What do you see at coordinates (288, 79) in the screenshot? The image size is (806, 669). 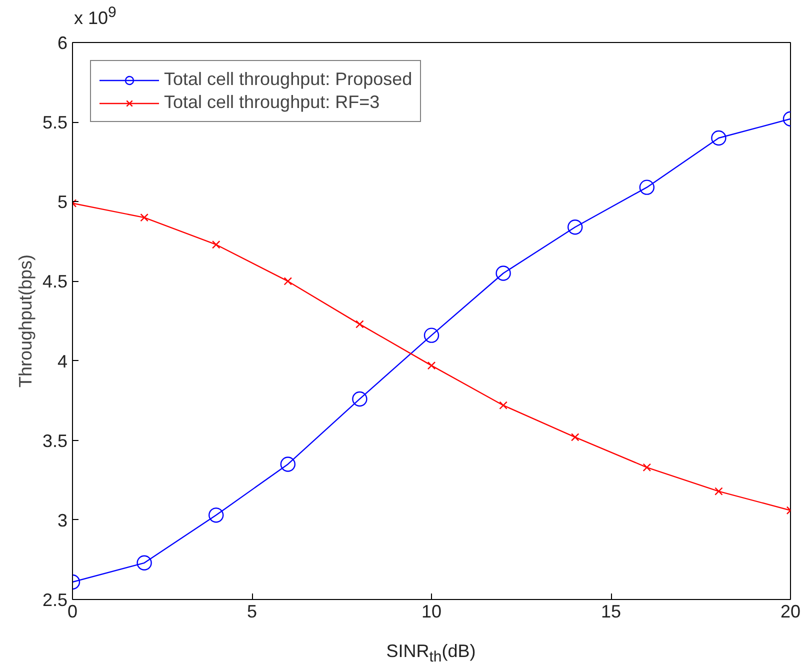 I see `legend-label: Total cell throughput: Proposed` at bounding box center [288, 79].